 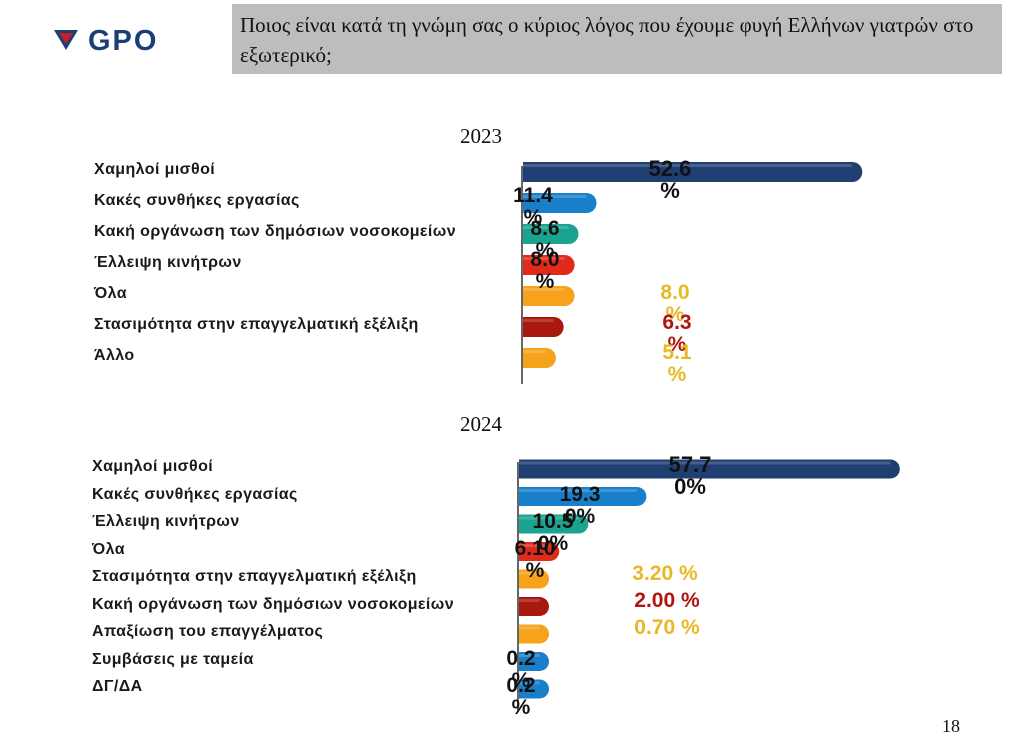 I want to click on value-label-2023-3: 8.0 %, so click(x=545, y=270).